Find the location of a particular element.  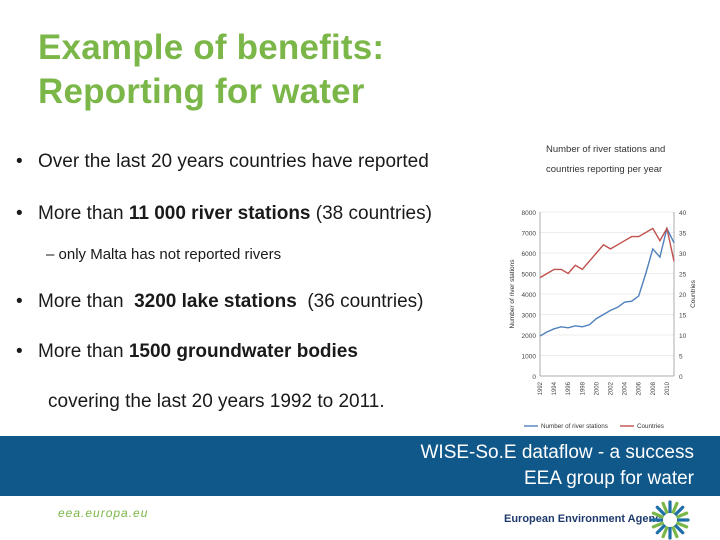

title-line-2: Reporting for water is located at coordinates (201, 91).